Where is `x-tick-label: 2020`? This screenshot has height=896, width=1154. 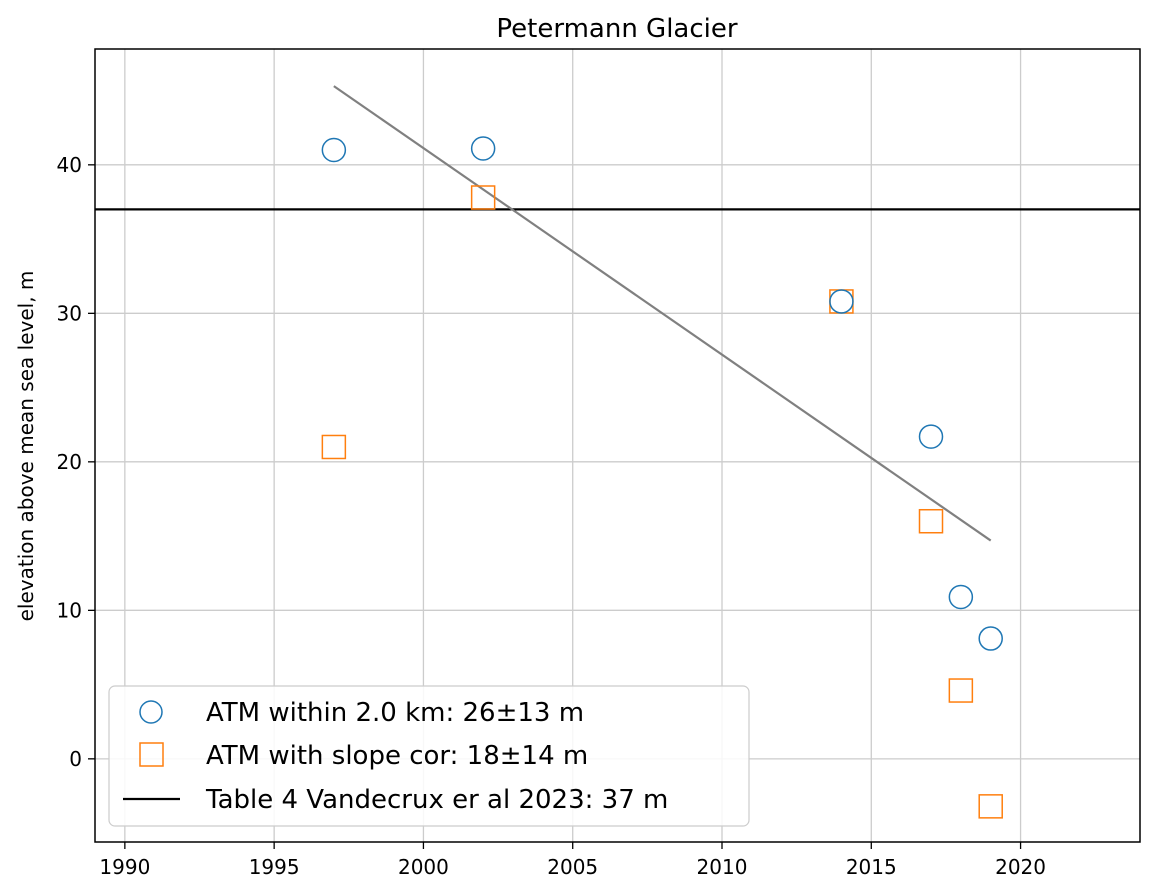 x-tick-label: 2020 is located at coordinates (1020, 867).